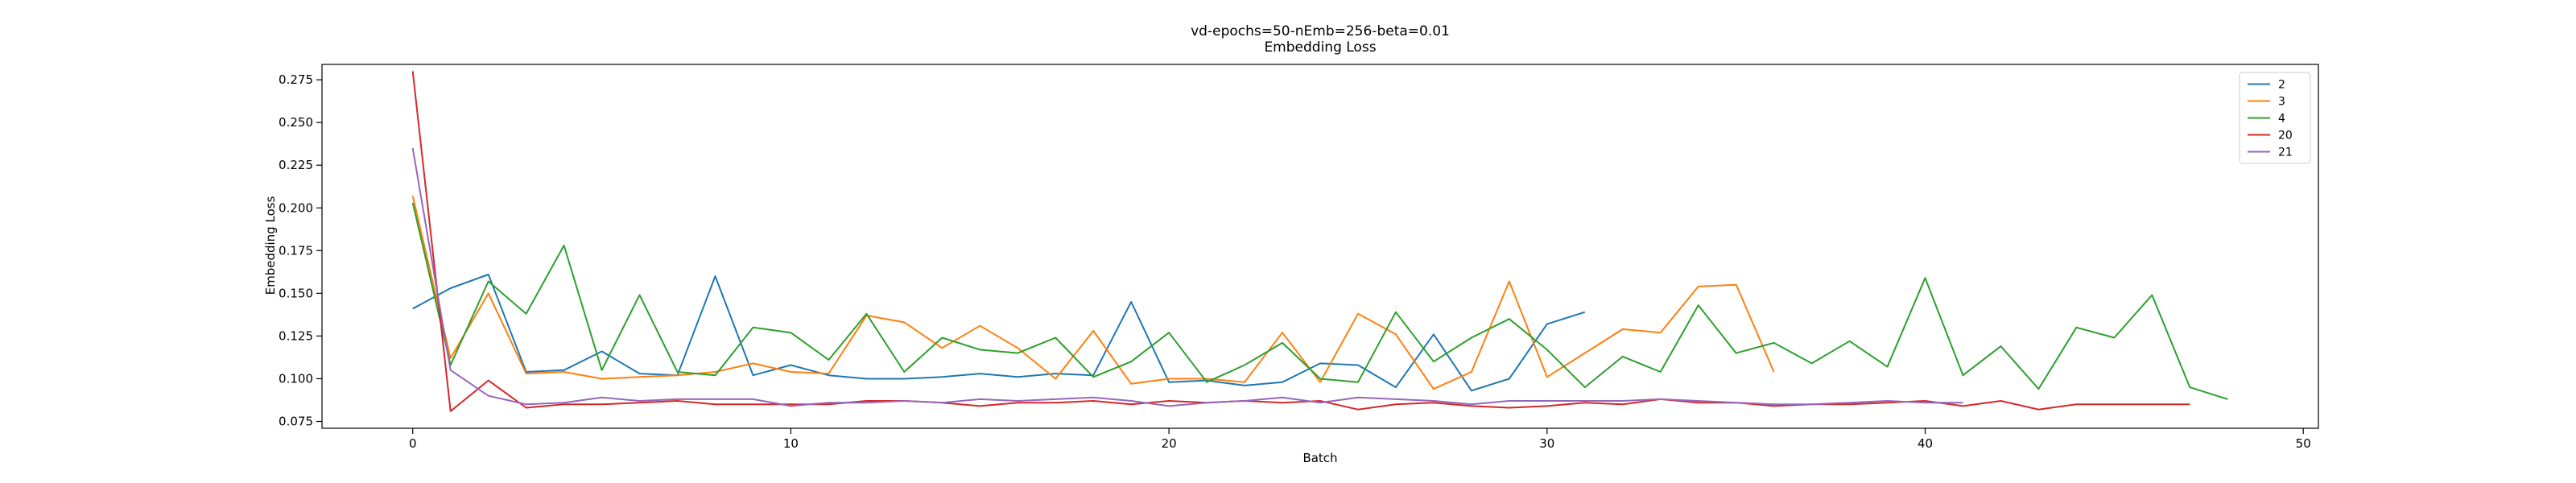  What do you see at coordinates (2285, 136) in the screenshot?
I see `legend-label: 20` at bounding box center [2285, 136].